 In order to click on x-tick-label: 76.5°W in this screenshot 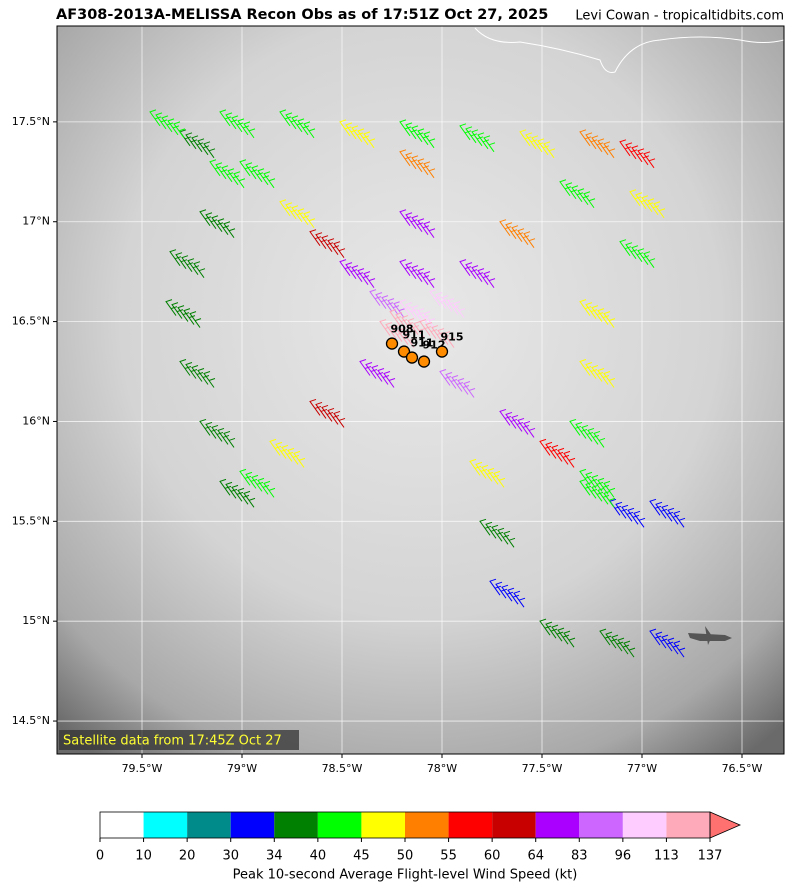, I will do `click(742, 768)`.